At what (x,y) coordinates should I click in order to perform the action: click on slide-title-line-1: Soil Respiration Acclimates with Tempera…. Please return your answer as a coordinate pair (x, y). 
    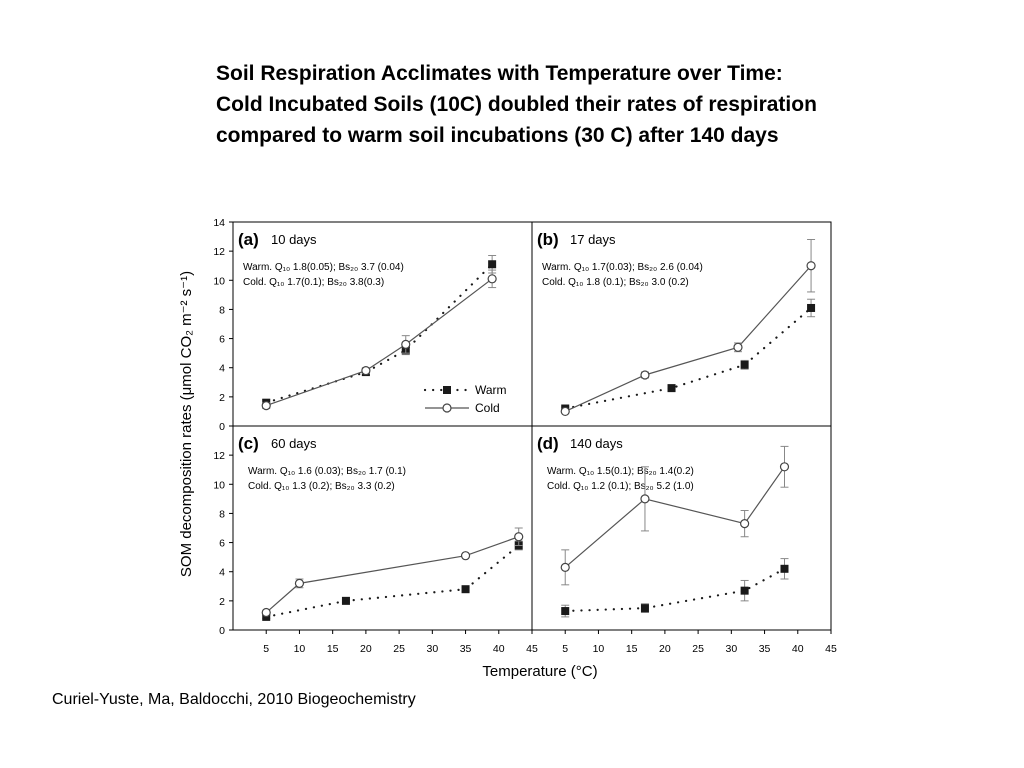
    Looking at the image, I should click on (499, 73).